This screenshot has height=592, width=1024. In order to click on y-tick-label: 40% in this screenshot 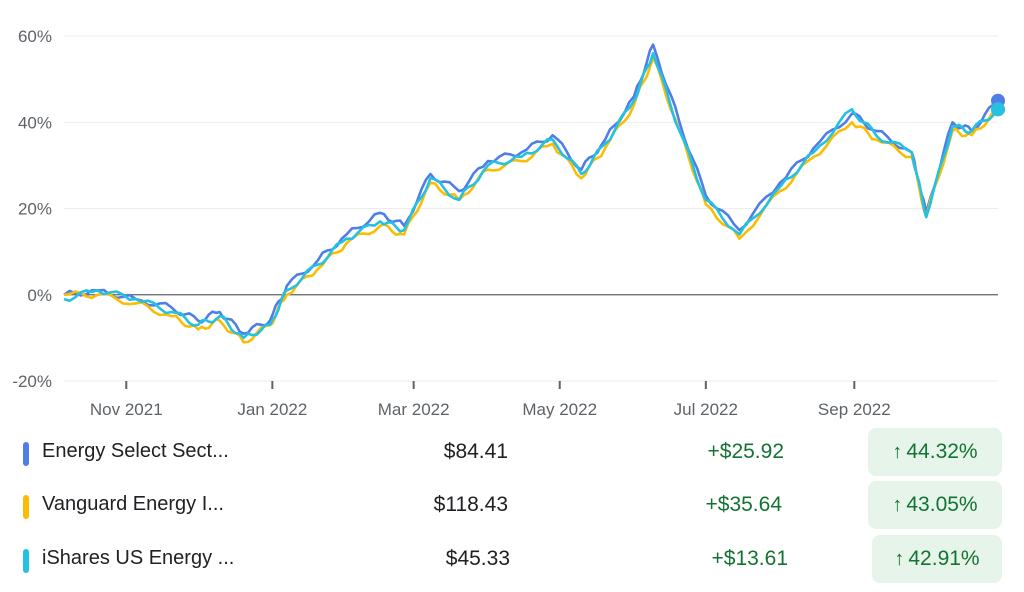, I will do `click(35, 122)`.